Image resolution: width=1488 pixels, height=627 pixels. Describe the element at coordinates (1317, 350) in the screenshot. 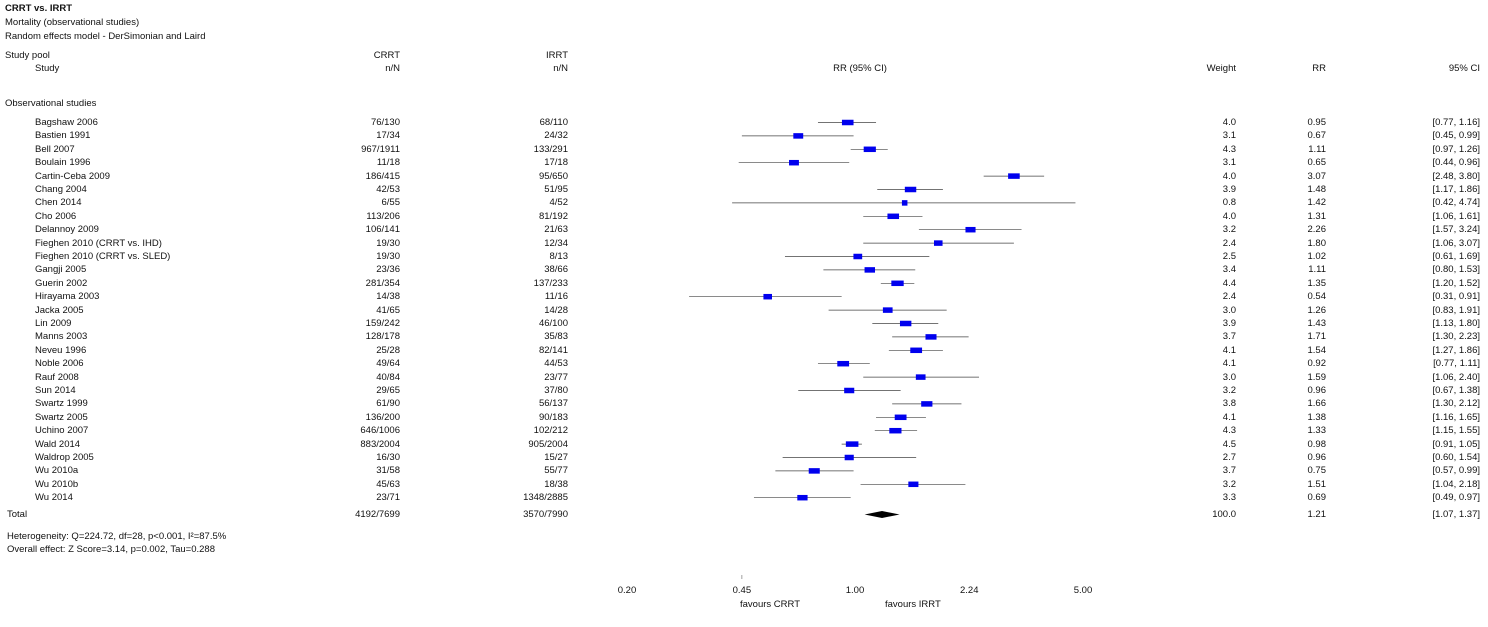

I see `study-rr: 1.54` at that location.